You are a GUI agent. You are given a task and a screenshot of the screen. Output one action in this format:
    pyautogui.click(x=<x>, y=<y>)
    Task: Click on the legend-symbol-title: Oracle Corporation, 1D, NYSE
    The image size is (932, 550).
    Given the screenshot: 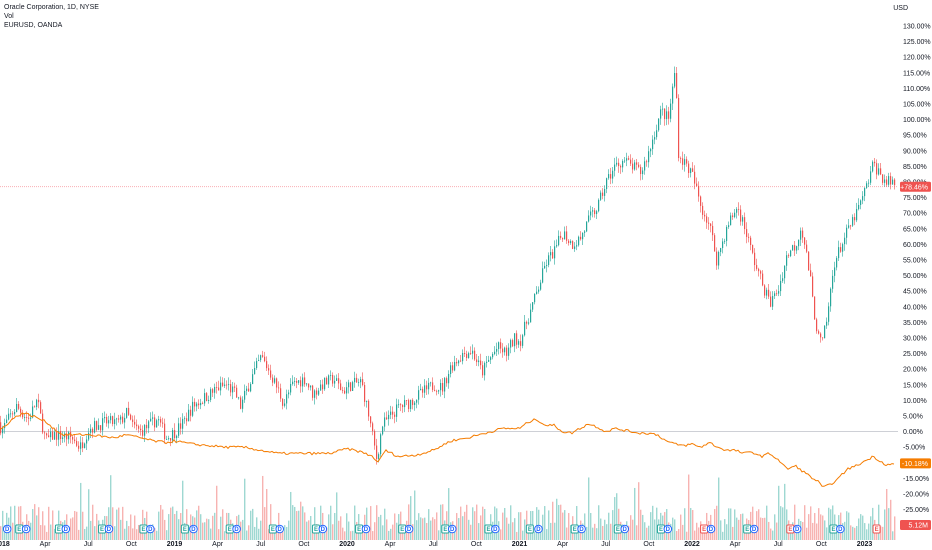 What is the action you would take?
    pyautogui.click(x=51, y=7)
    